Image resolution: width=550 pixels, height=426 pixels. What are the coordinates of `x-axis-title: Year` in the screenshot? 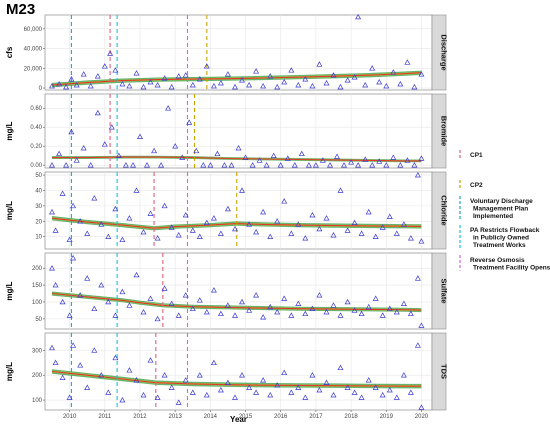 It's located at (238, 419).